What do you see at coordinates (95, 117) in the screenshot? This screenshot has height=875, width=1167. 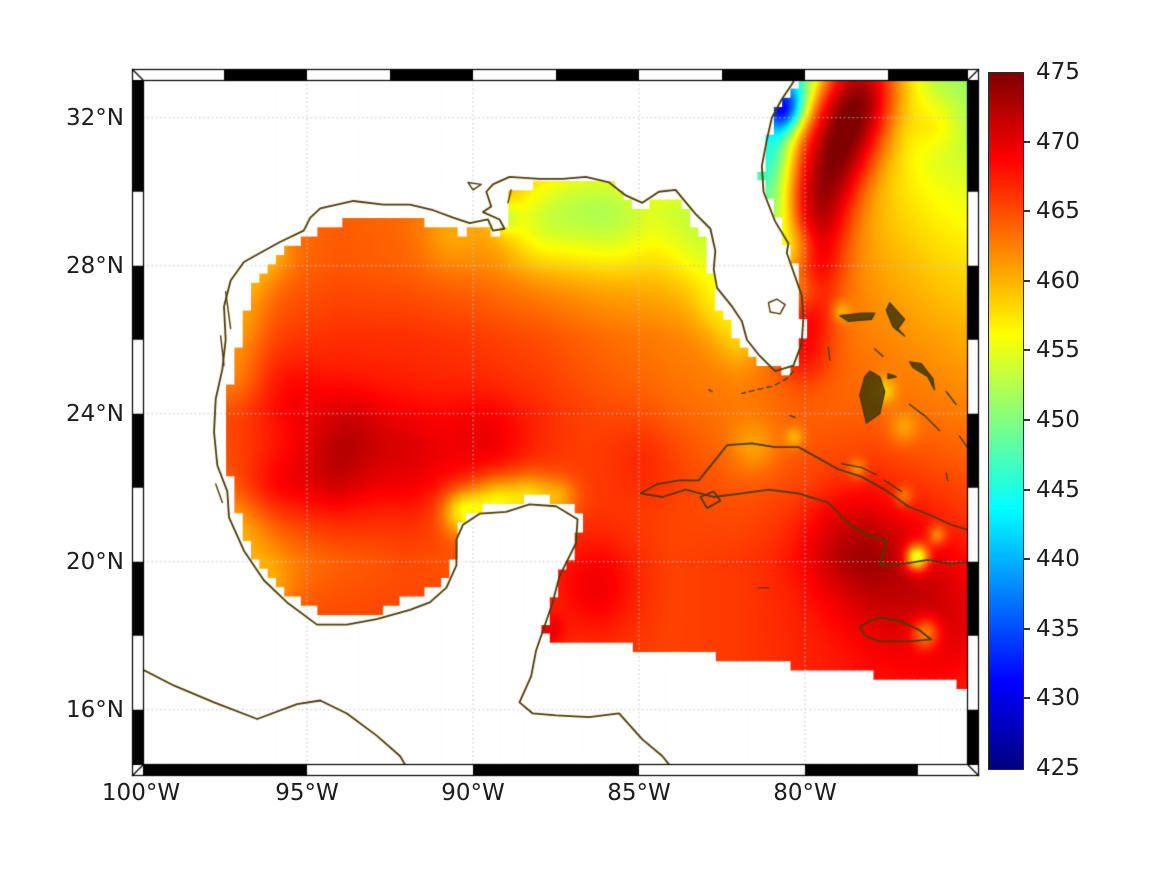 I see `y-tick-label: 32°N` at bounding box center [95, 117].